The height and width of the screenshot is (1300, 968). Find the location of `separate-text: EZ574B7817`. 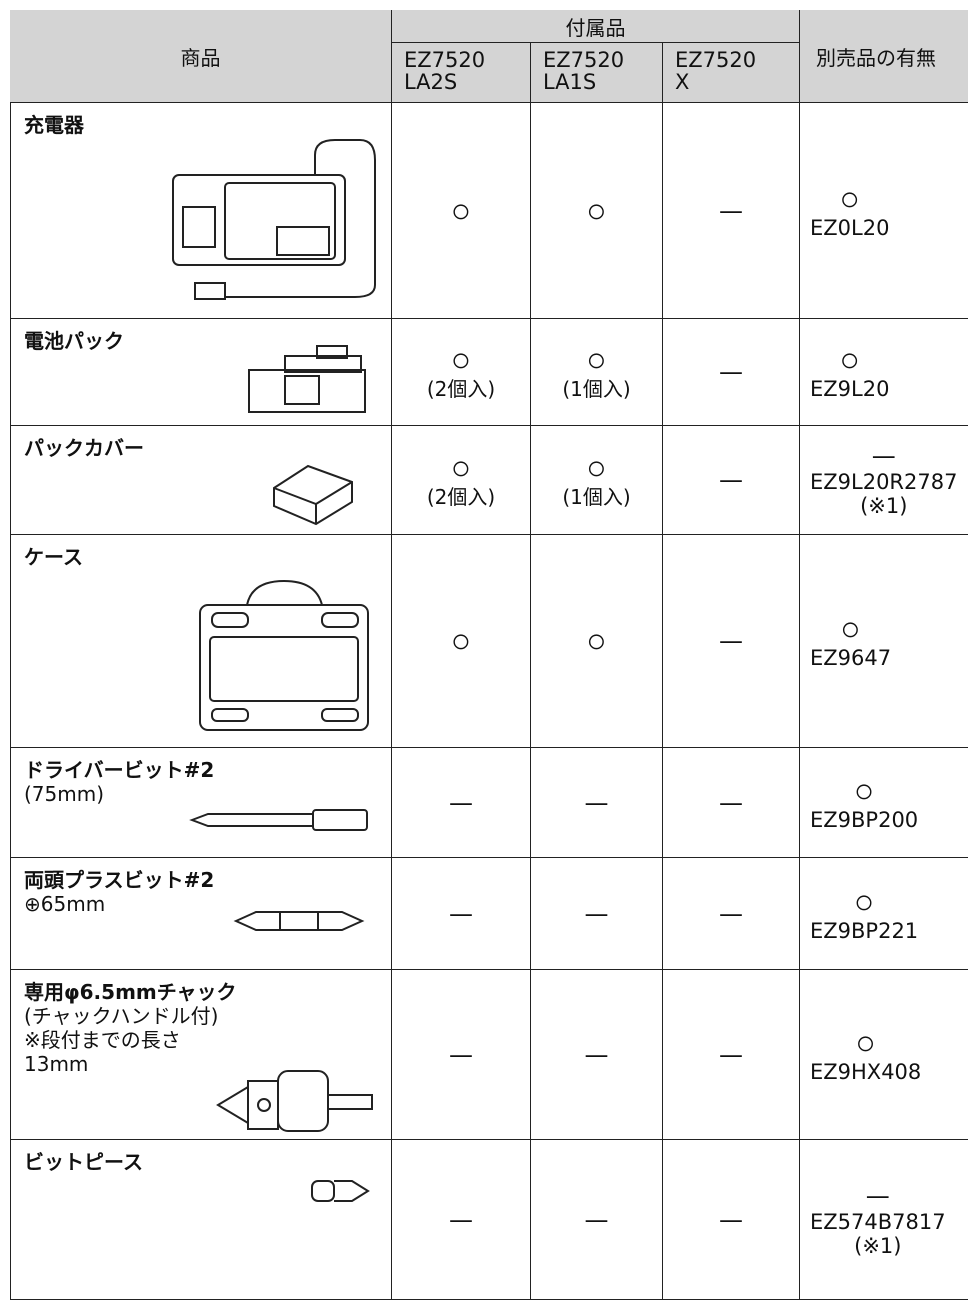

separate-text: EZ574B7817 is located at coordinates (878, 1221).